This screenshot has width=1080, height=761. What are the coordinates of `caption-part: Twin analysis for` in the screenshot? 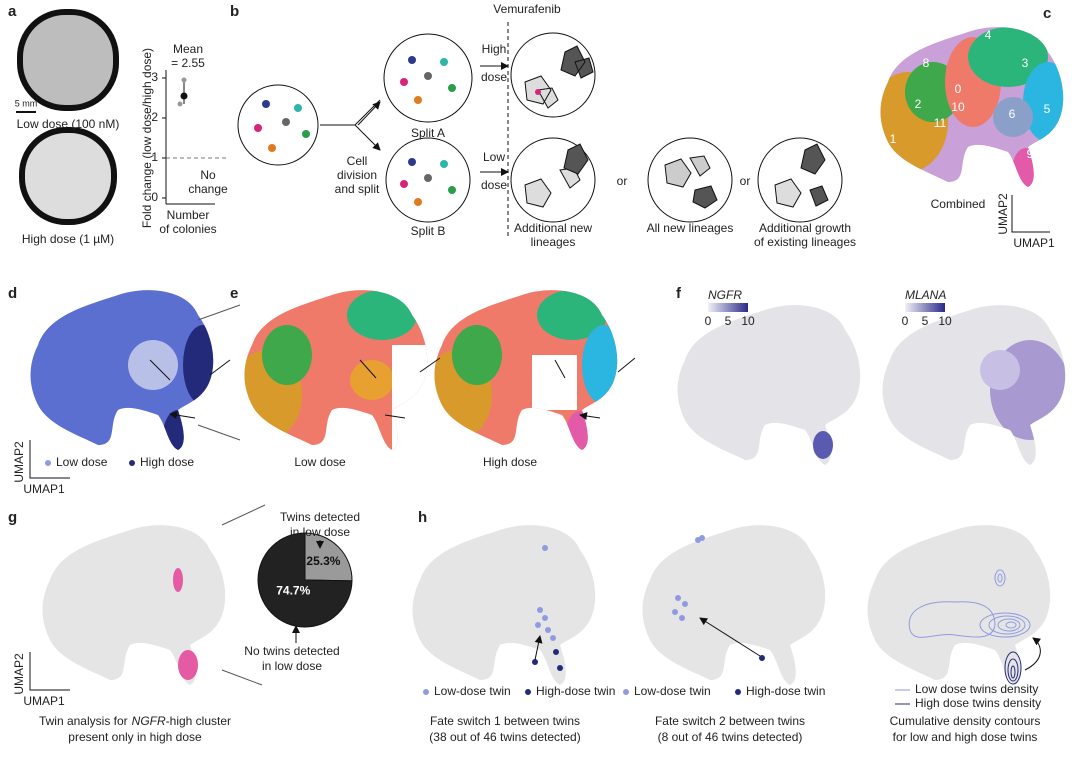 It's located at (83, 721).